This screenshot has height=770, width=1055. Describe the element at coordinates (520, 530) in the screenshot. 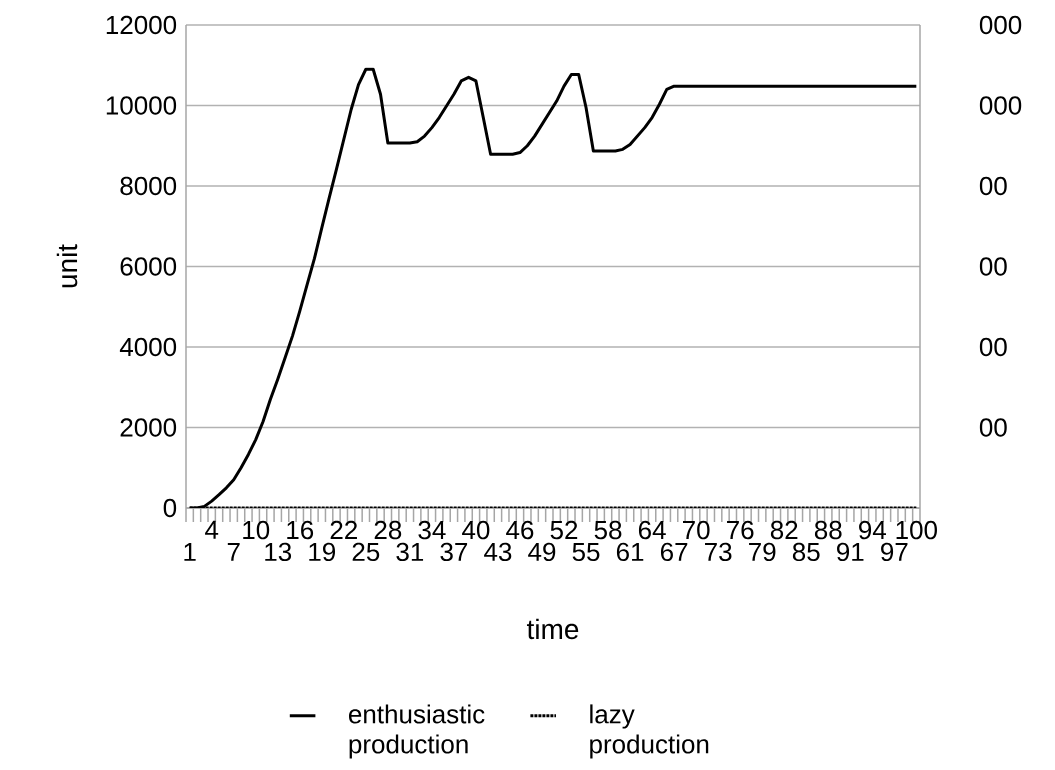

I see `x-tick-label: 46` at that location.